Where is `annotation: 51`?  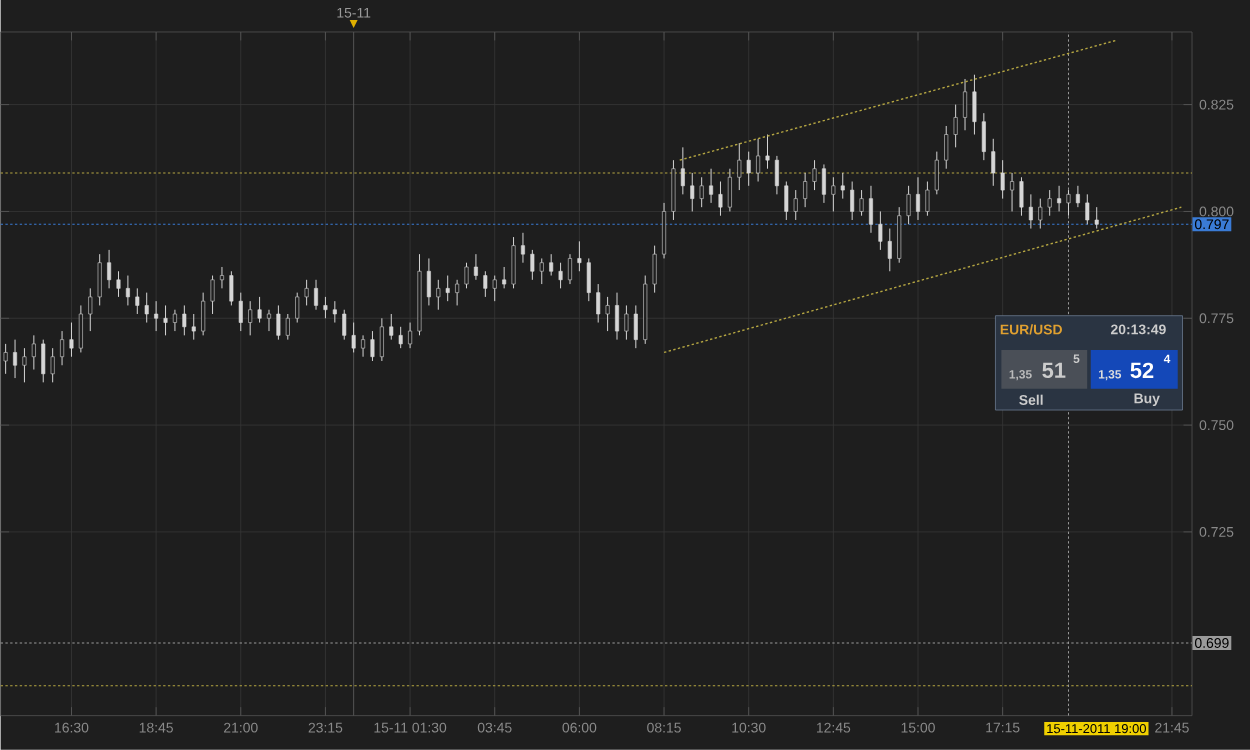
annotation: 51 is located at coordinates (1054, 370).